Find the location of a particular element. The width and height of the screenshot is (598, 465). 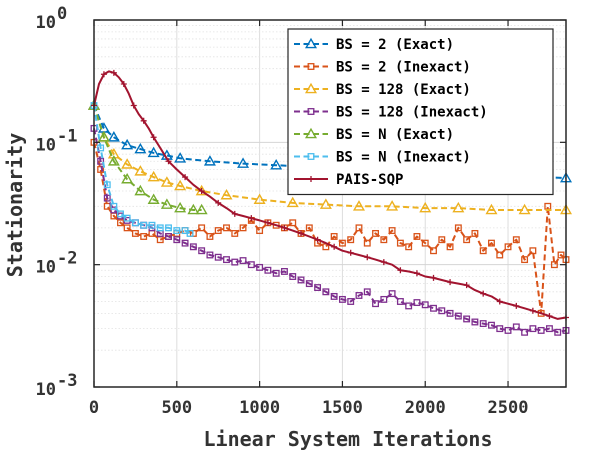

y-tick-exponent: -1 is located at coordinates (67, 136).